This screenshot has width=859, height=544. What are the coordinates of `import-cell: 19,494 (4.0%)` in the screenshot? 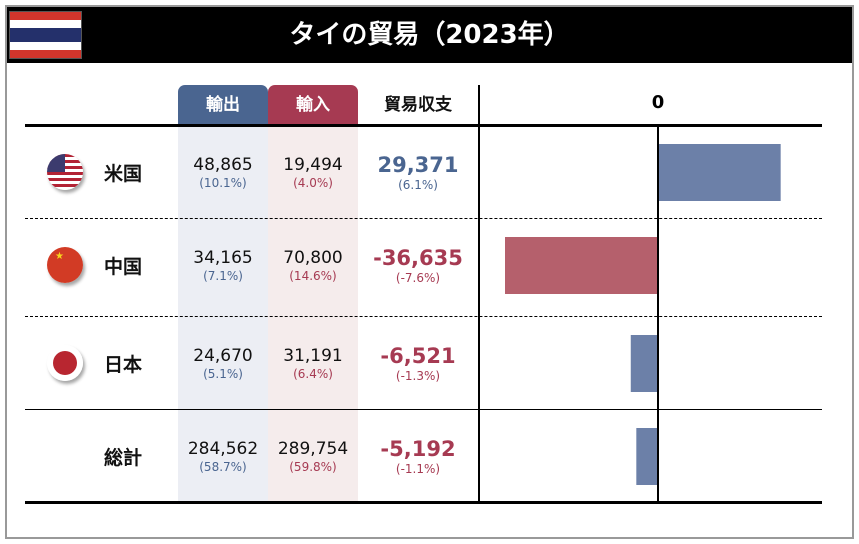 It's located at (313, 173).